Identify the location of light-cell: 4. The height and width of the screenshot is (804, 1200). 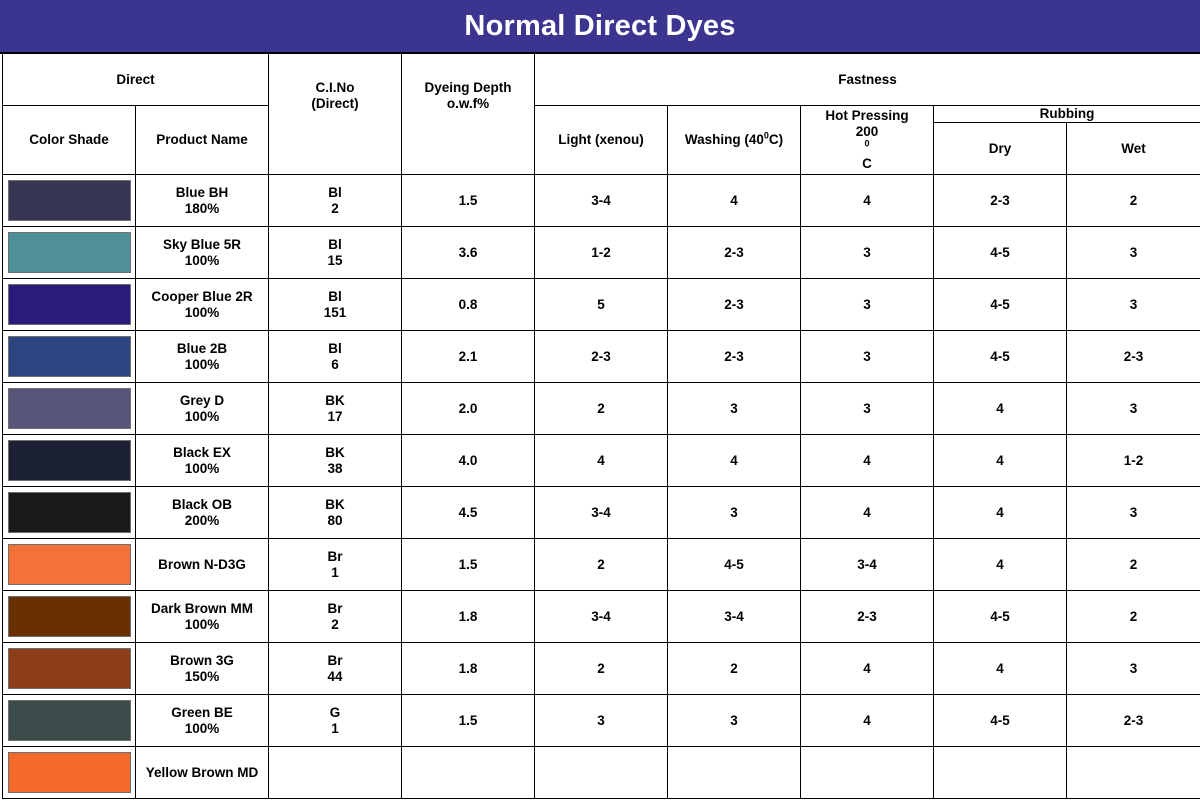
(601, 460).